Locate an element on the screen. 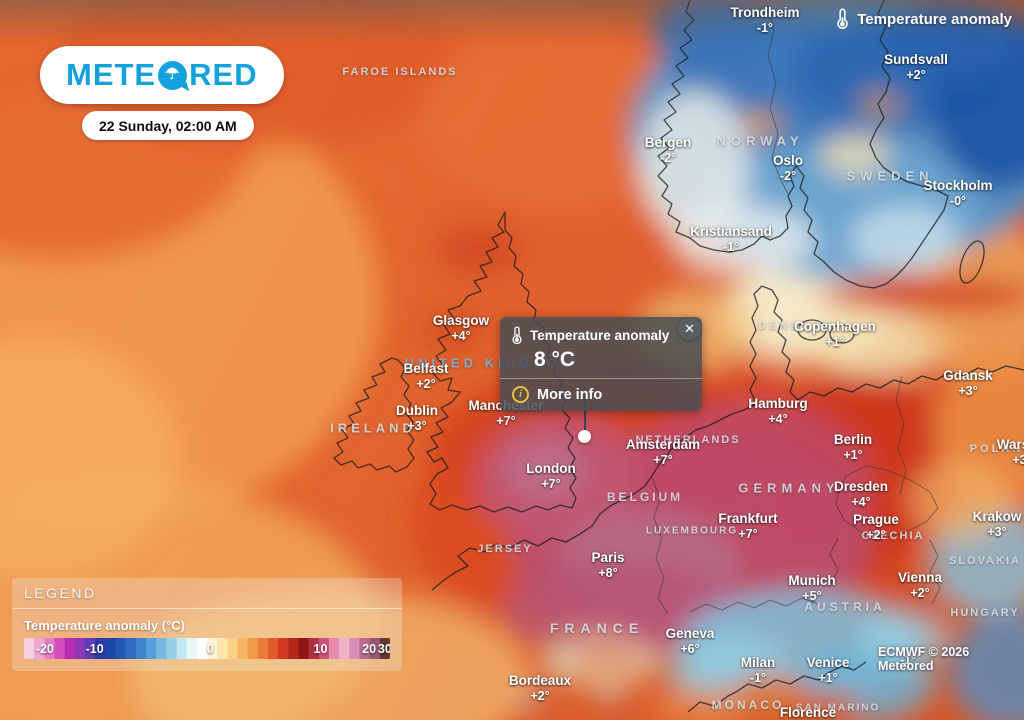 Image resolution: width=1024 pixels, height=720 pixels. city-anomaly-value: +5° is located at coordinates (812, 596).